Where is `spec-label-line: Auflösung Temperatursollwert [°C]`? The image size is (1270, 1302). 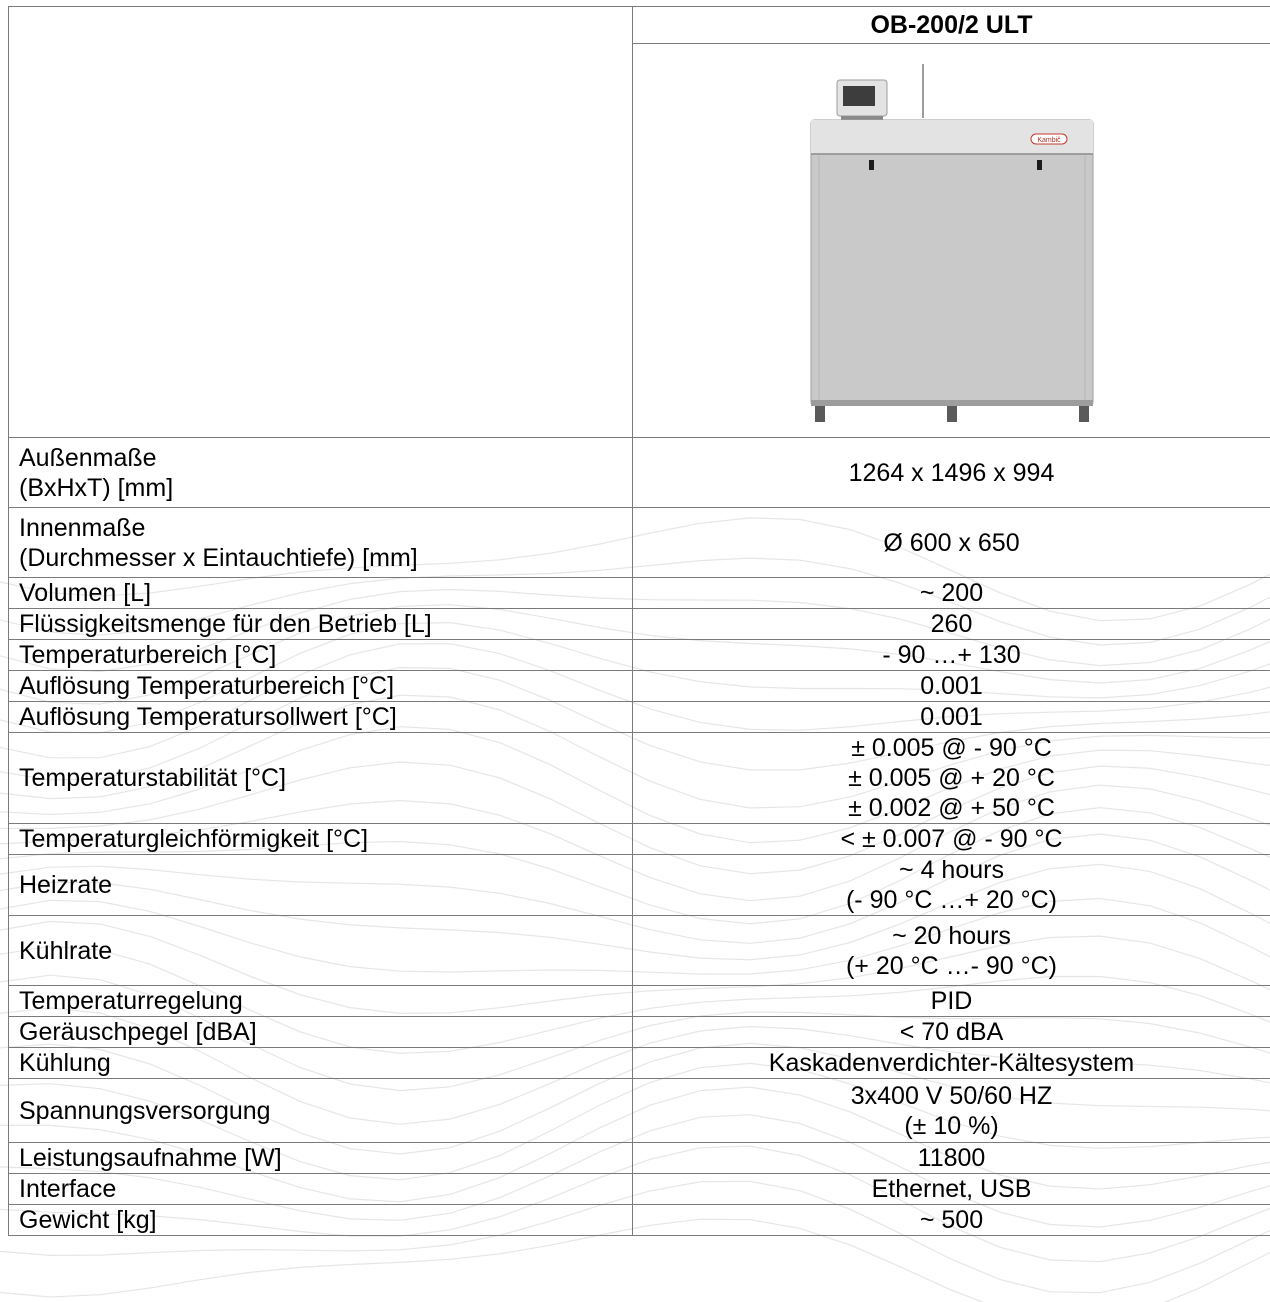
spec-label-line: Auflösung Temperatursollwert [°C] is located at coordinates (208, 717).